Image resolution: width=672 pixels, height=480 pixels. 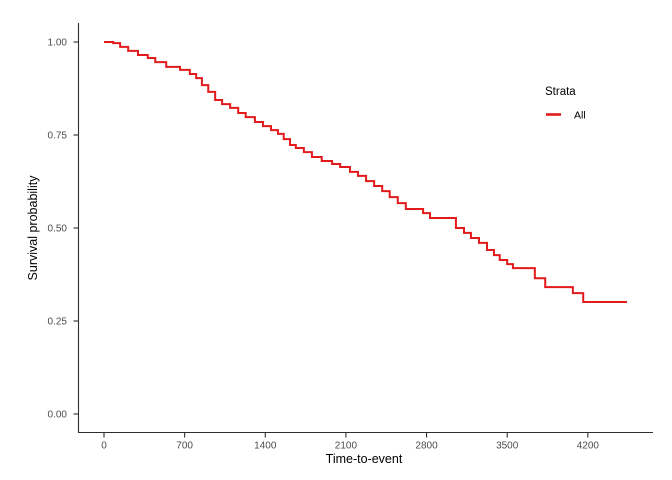 What do you see at coordinates (426, 446) in the screenshot?
I see `x-tick-label: 2800` at bounding box center [426, 446].